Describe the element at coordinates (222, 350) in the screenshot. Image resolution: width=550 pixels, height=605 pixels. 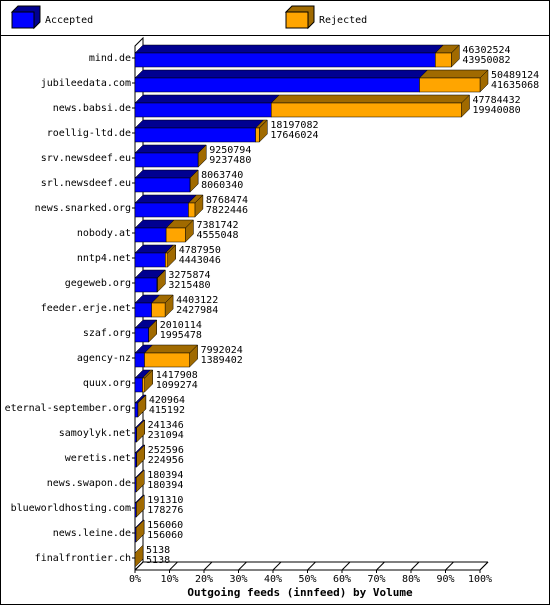
I see `total-label: 7992024` at that location.